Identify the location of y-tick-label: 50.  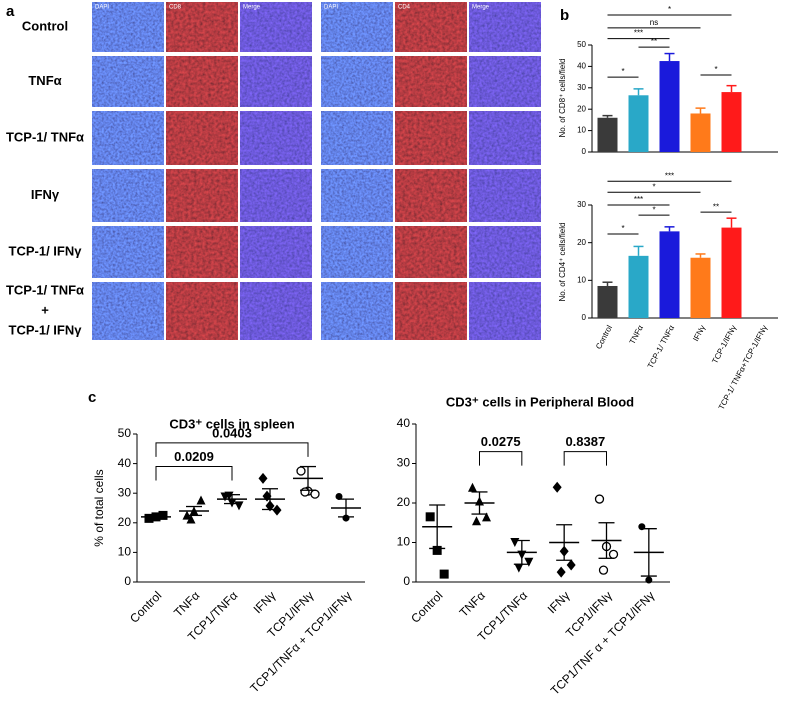
(581, 44).